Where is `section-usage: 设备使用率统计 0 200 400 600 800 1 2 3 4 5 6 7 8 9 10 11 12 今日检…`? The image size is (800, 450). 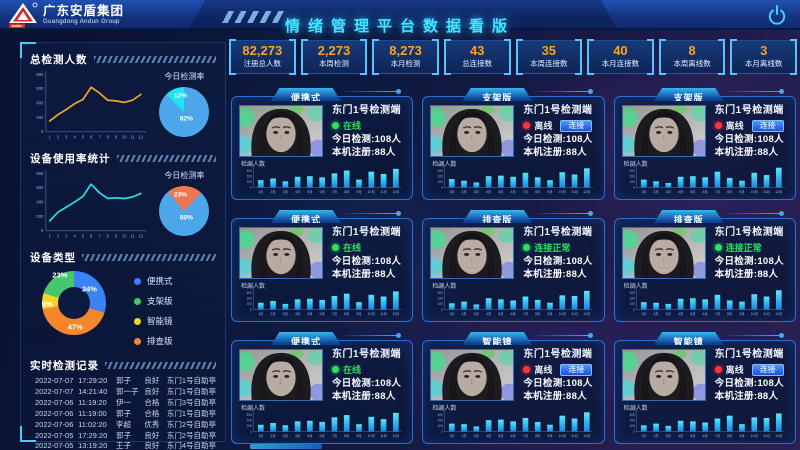 section-usage: 设备使用率统计 0 200 400 600 800 1 2 3 4 5 6 7 8 9 10 11 12 今日检… is located at coordinates (123, 199).